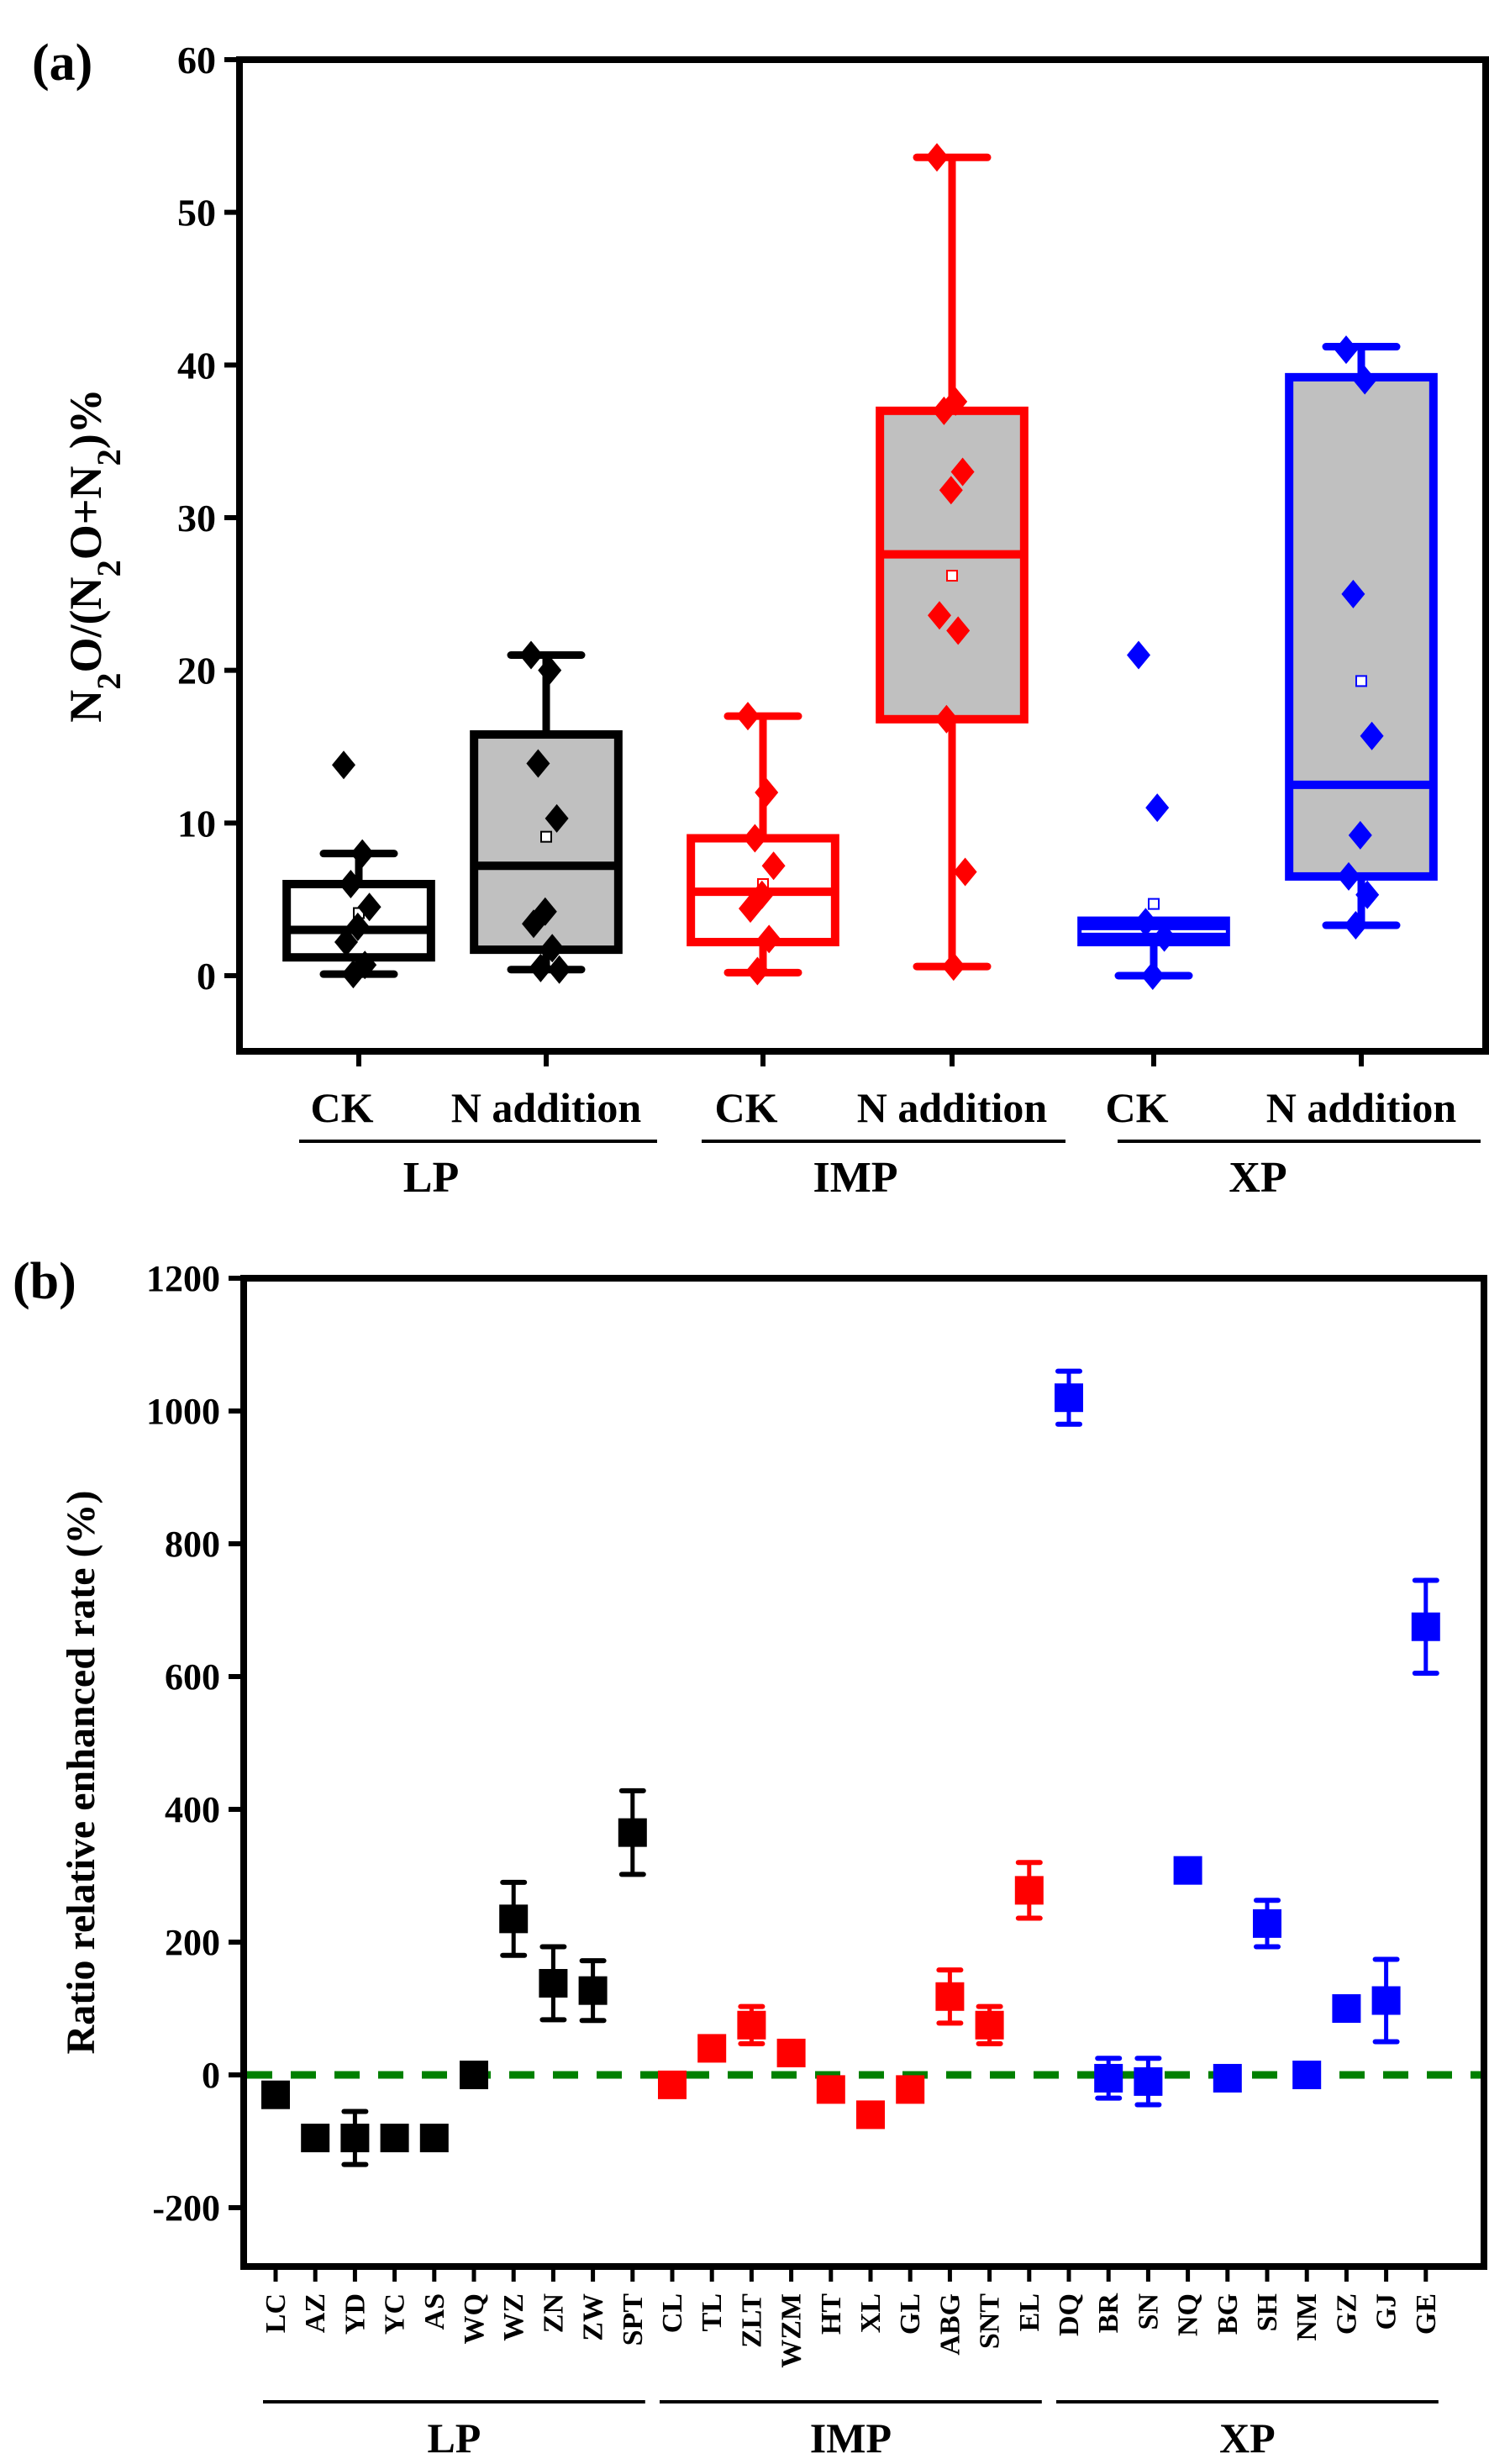 The width and height of the screenshot is (1489, 2464). I want to click on box-xp-n-addition, so click(1361, 637).